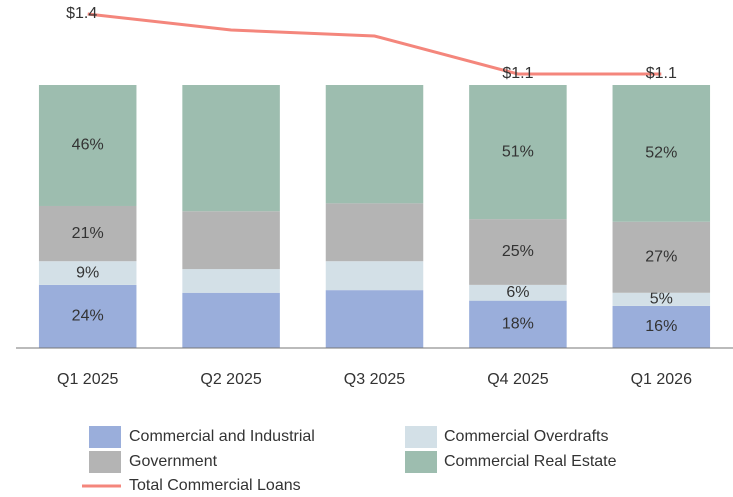 The height and width of the screenshot is (497, 733). I want to click on data-label: 25%, so click(518, 251).